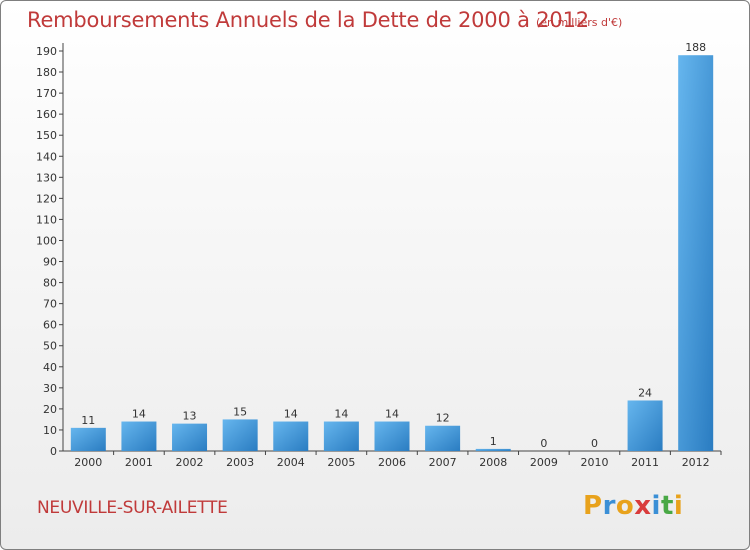 The width and height of the screenshot is (750, 550). What do you see at coordinates (88, 420) in the screenshot?
I see `data-label: 11` at bounding box center [88, 420].